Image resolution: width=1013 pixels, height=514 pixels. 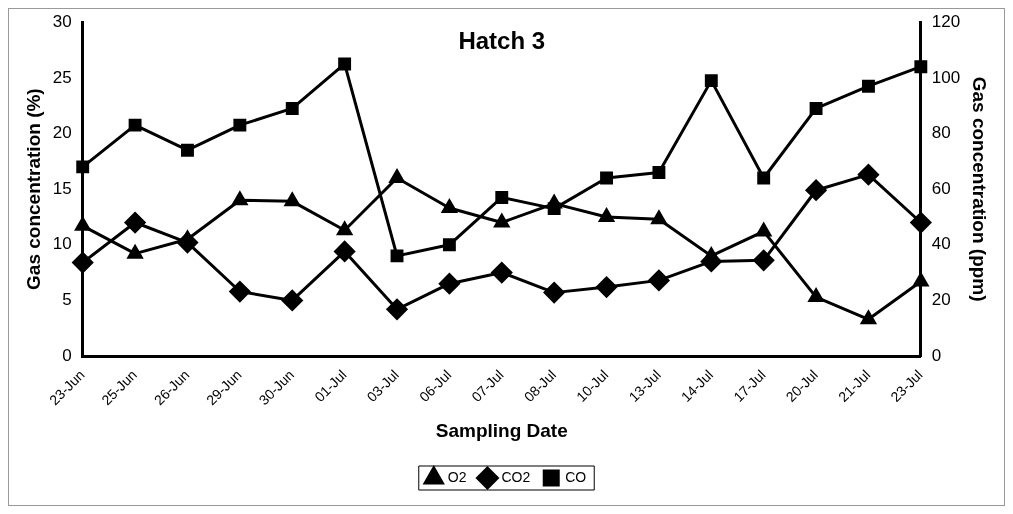 I want to click on y2-tick-label: 20, so click(x=941, y=300).